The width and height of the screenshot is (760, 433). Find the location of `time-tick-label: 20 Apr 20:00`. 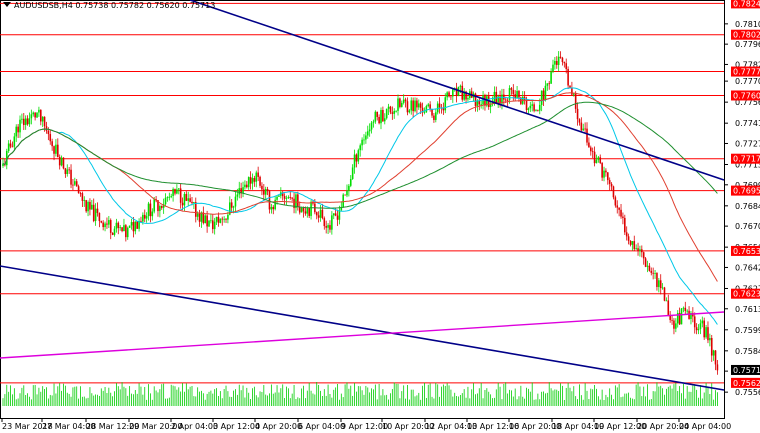

time-tick-label: 20 Apr 20:00 is located at coordinates (663, 426).